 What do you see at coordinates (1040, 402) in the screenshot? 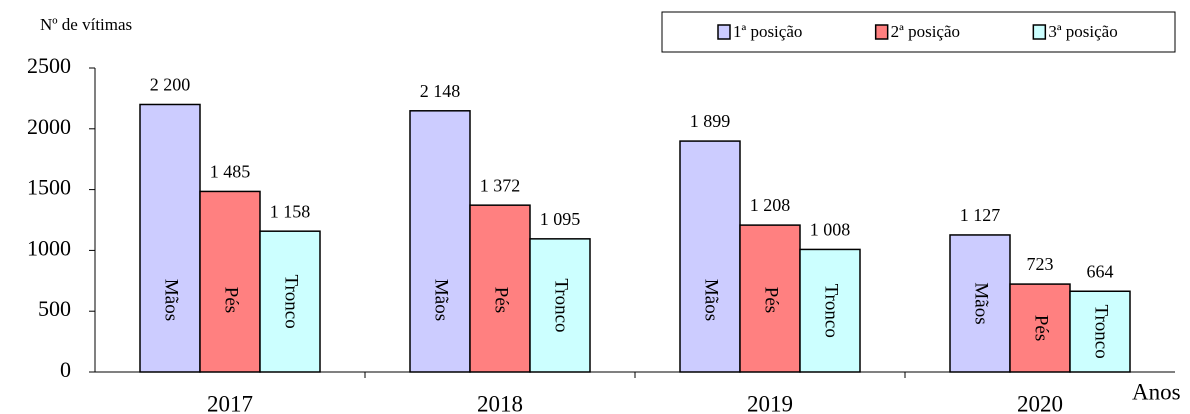
I see `x-tick-label: 2020` at bounding box center [1040, 402].